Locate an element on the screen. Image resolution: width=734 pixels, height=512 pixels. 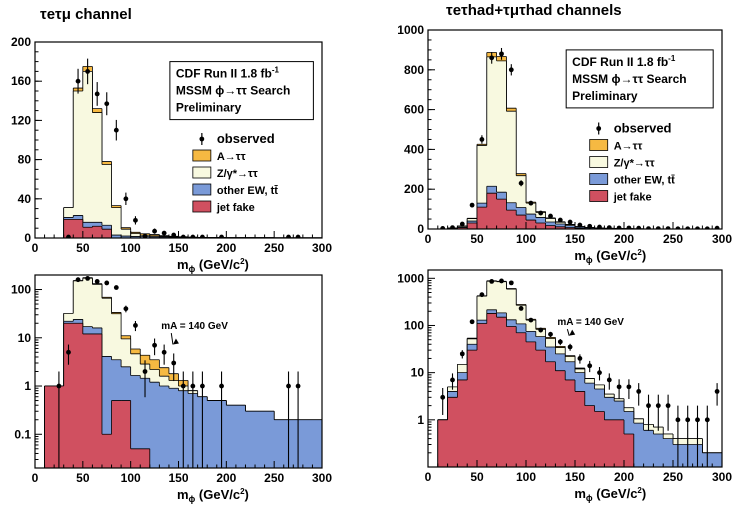
info-box-line: CDF Run II 1.8 fb-1 is located at coordinates (624, 61).